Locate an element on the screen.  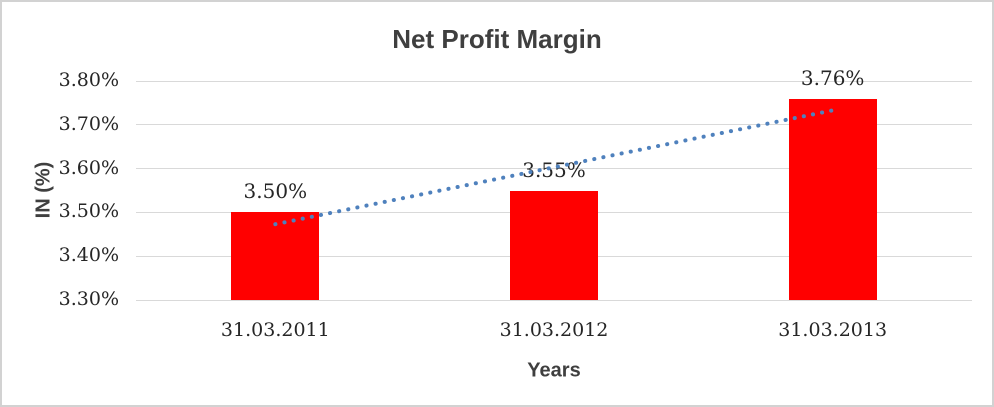
bar-value-label: 3.50% is located at coordinates (275, 191).